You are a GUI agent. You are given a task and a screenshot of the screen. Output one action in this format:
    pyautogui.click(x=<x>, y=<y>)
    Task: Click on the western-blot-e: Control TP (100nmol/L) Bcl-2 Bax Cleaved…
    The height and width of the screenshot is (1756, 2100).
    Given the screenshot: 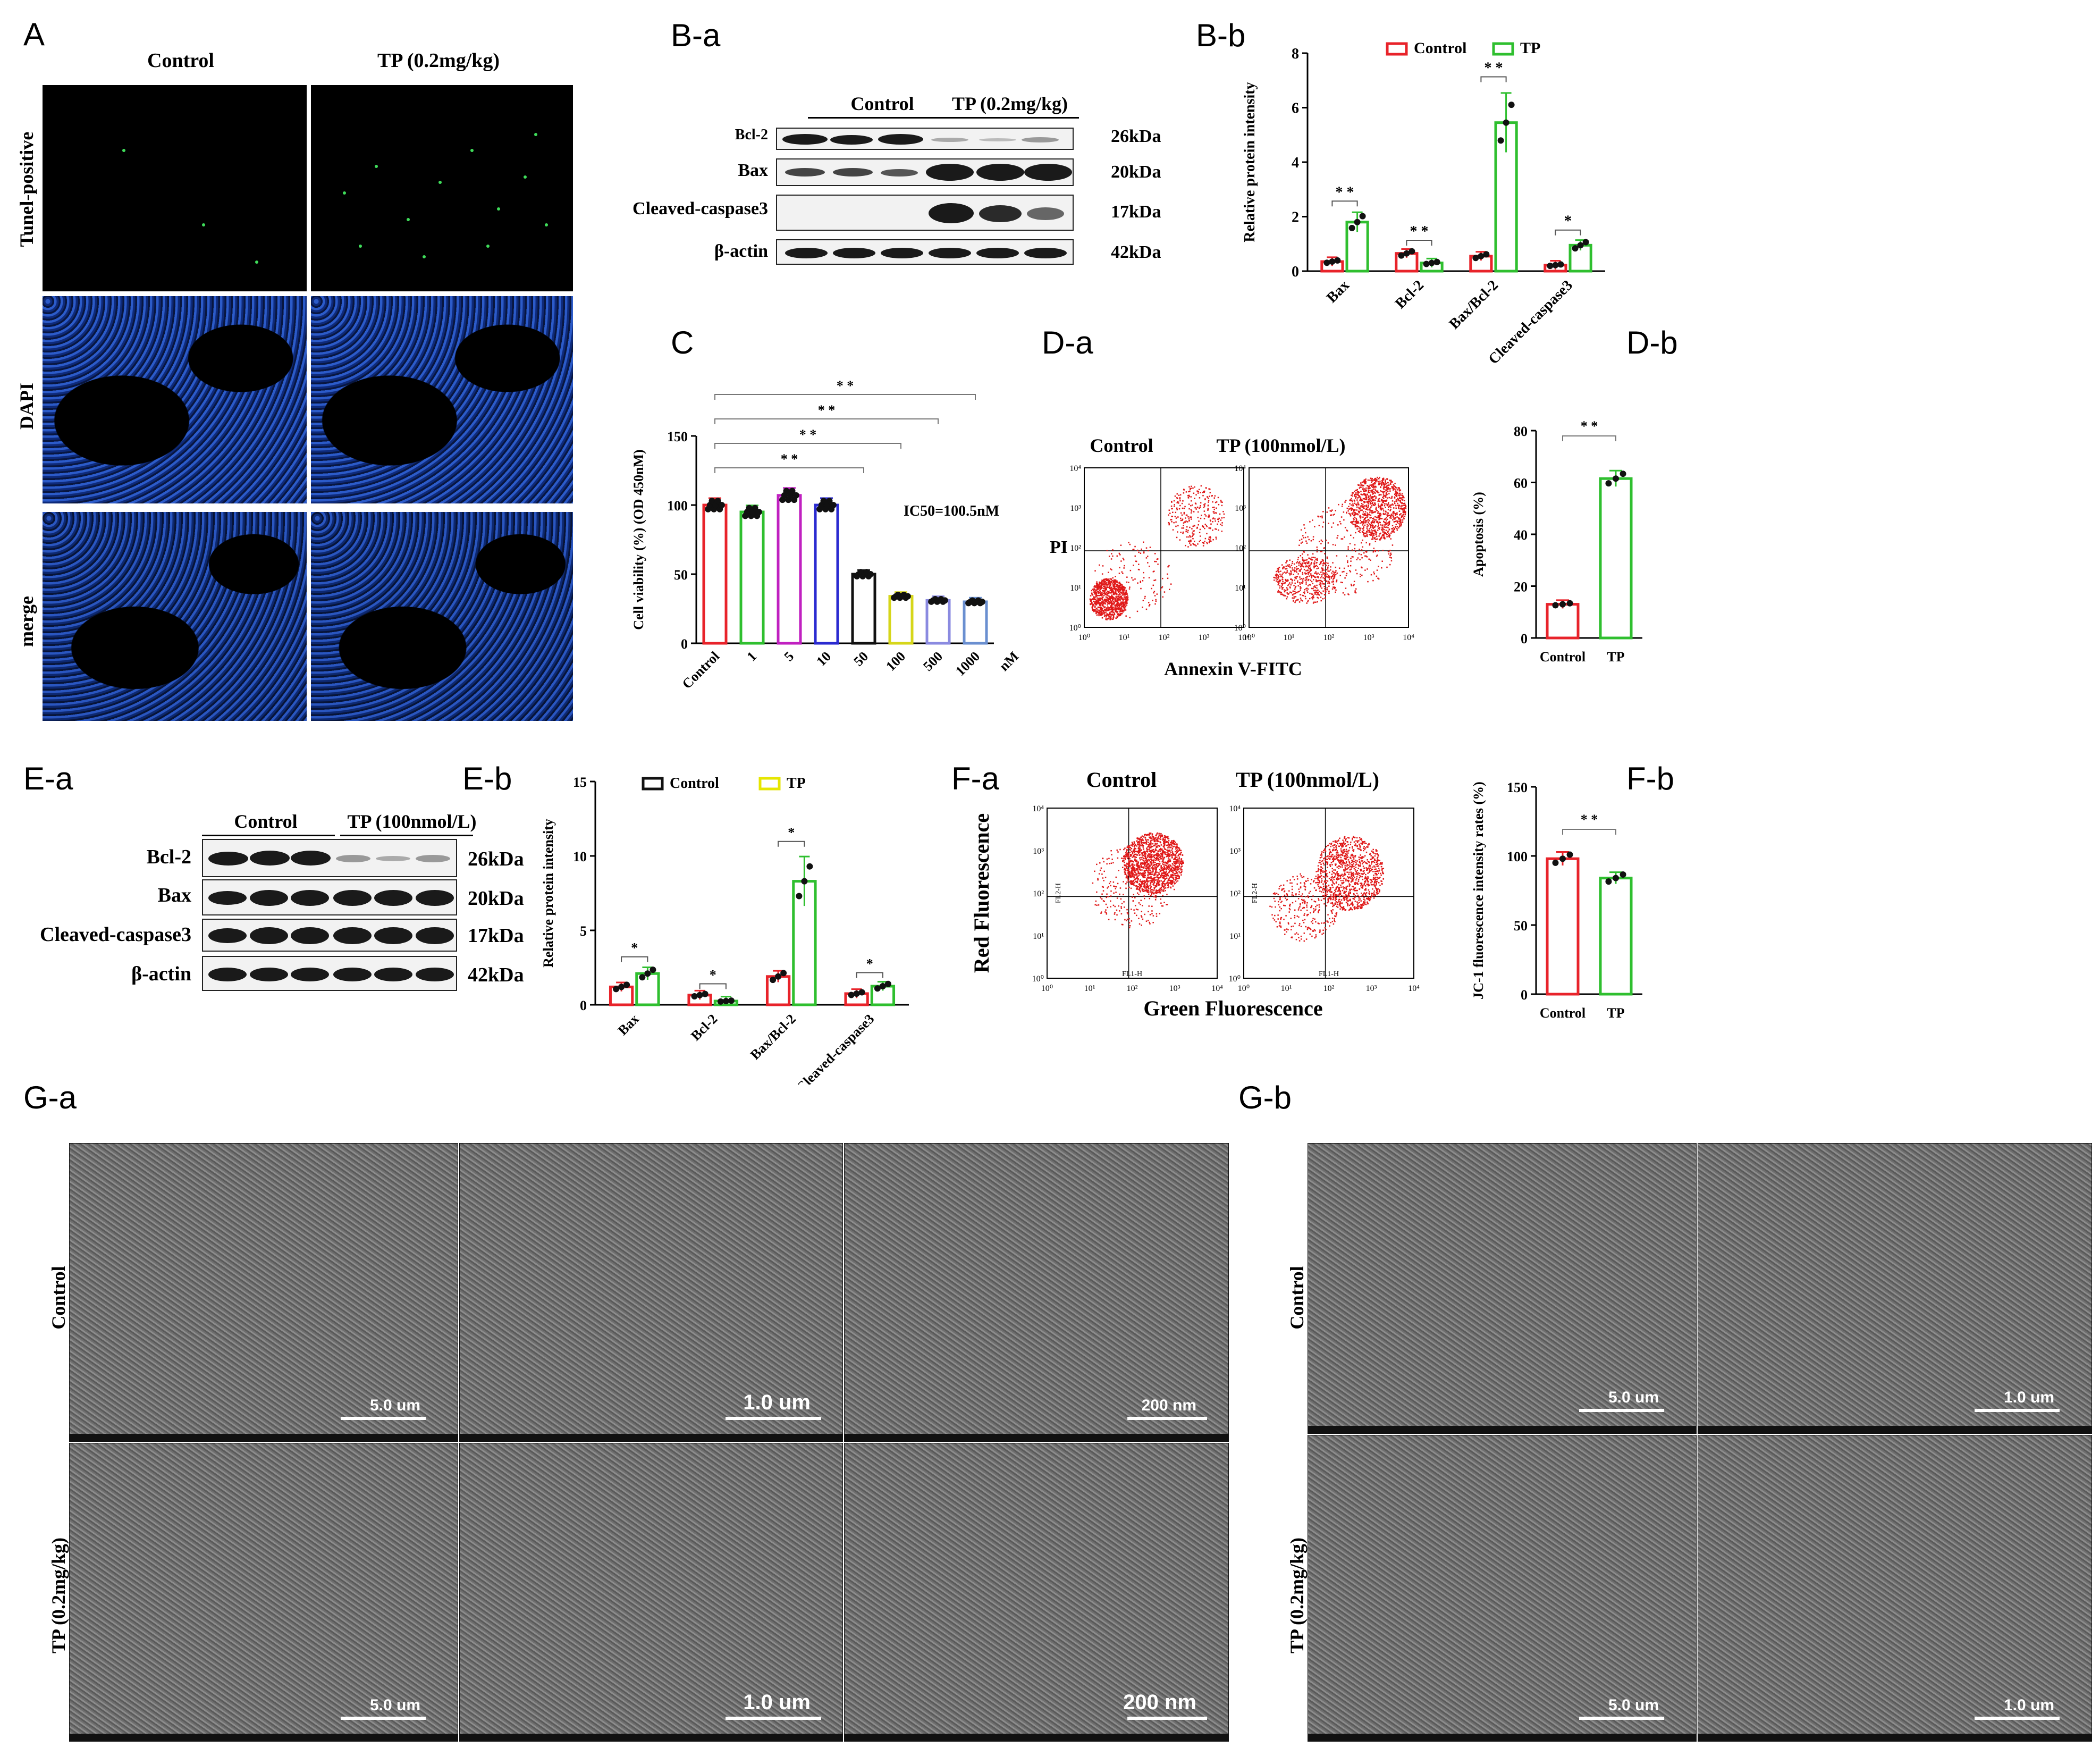 What is the action you would take?
    pyautogui.click(x=272, y=909)
    